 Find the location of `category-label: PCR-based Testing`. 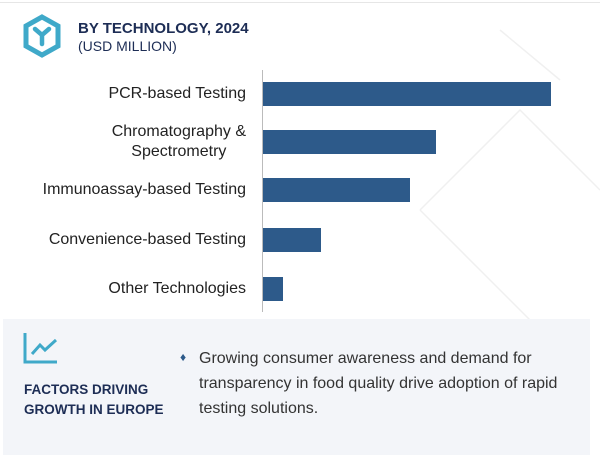

category-label: PCR-based Testing is located at coordinates (177, 93).